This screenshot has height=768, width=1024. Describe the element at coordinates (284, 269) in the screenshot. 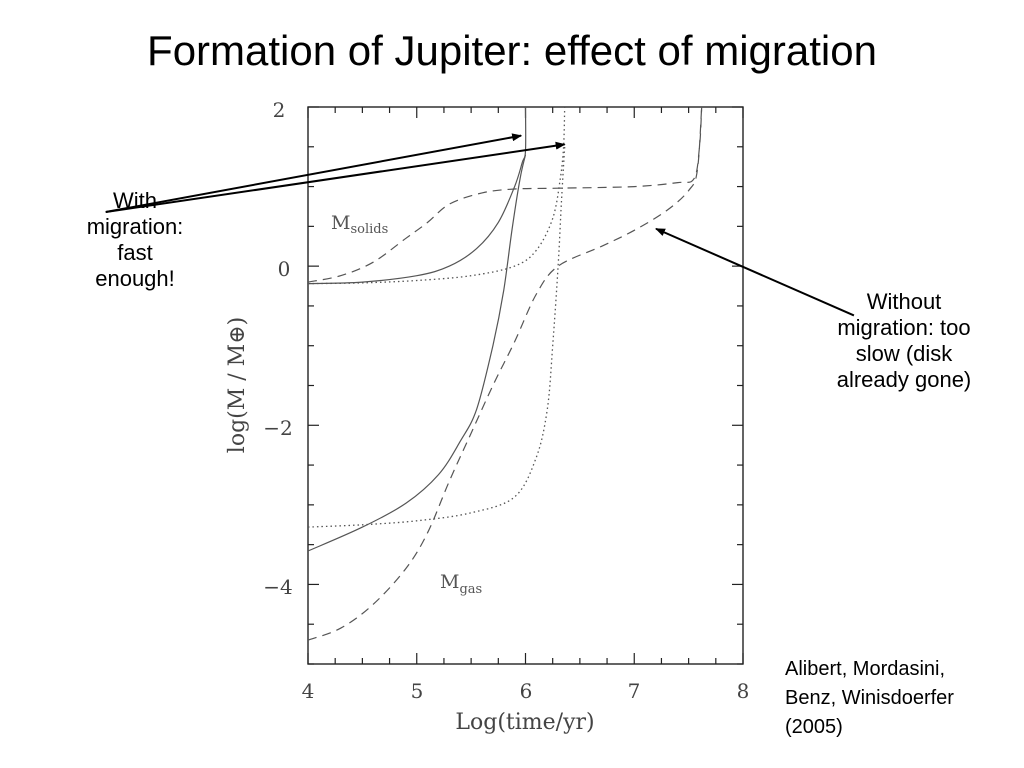

I see `y-tick-label: 0` at that location.